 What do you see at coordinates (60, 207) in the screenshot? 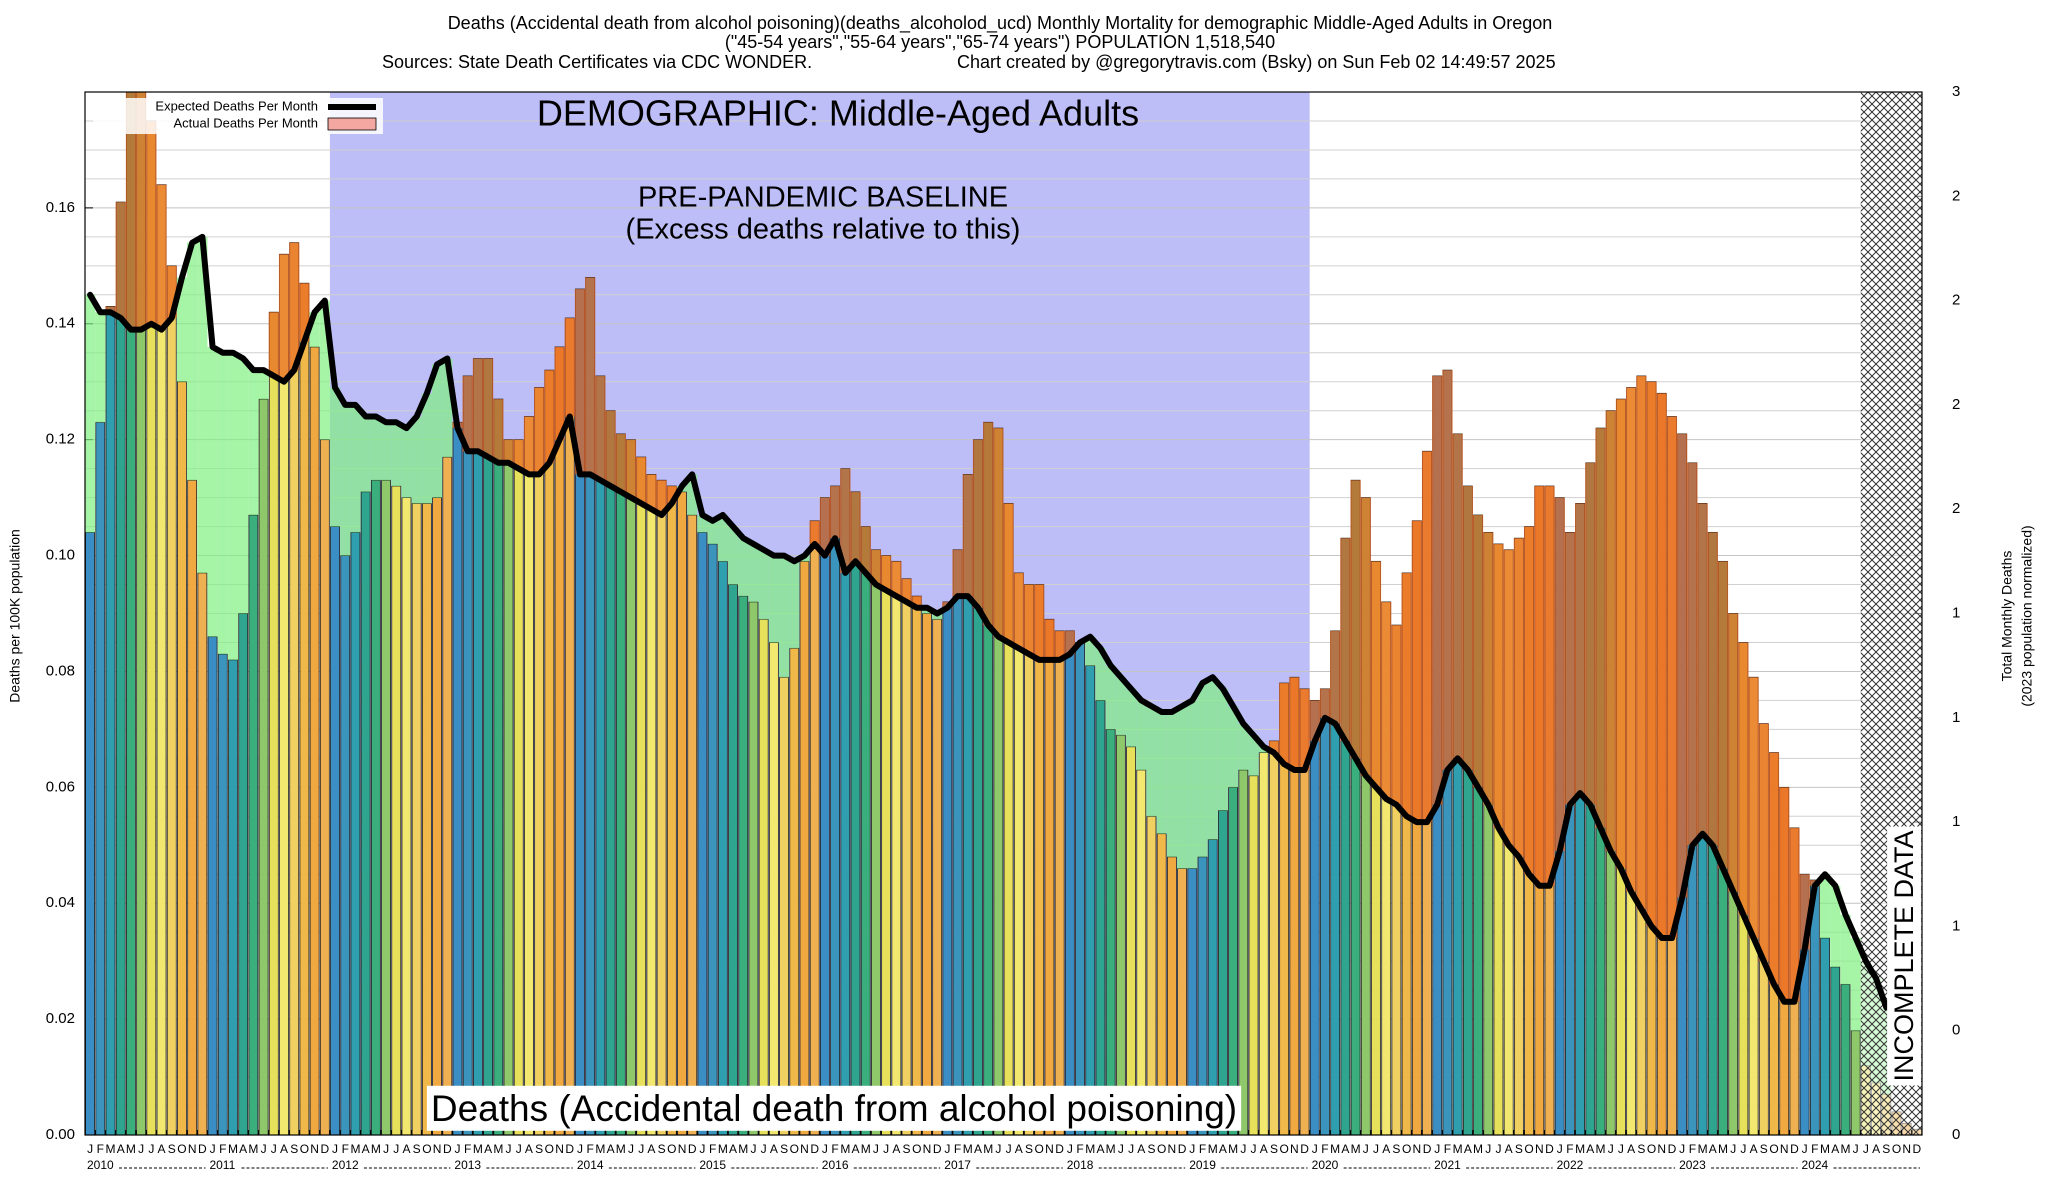
I see `y-tick-label: 0.16` at bounding box center [60, 207].